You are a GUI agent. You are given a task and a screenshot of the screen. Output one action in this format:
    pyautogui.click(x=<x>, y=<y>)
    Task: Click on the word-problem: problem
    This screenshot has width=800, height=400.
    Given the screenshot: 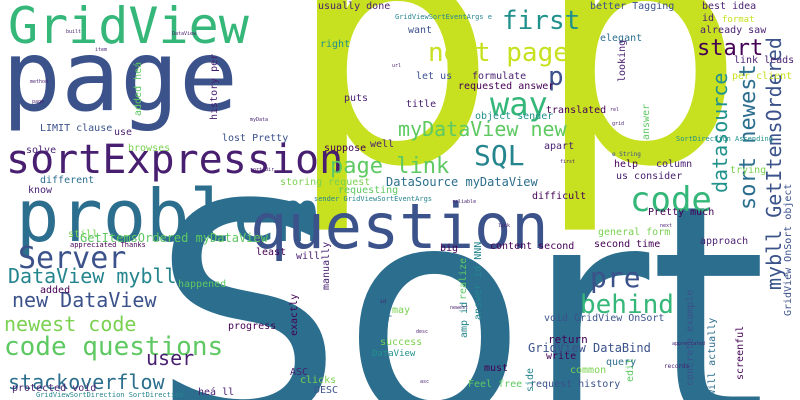 What is the action you would take?
    pyautogui.click(x=168, y=216)
    